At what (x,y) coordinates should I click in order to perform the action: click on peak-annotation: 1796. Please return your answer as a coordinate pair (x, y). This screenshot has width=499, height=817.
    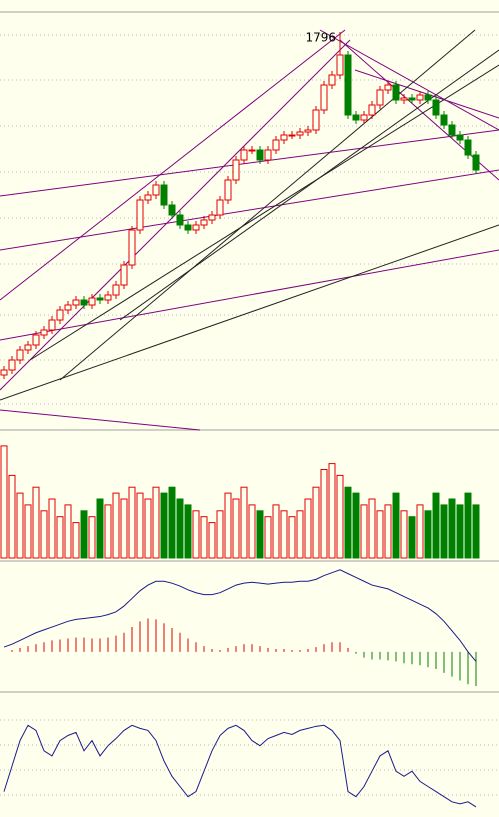
    Looking at the image, I should click on (320, 38).